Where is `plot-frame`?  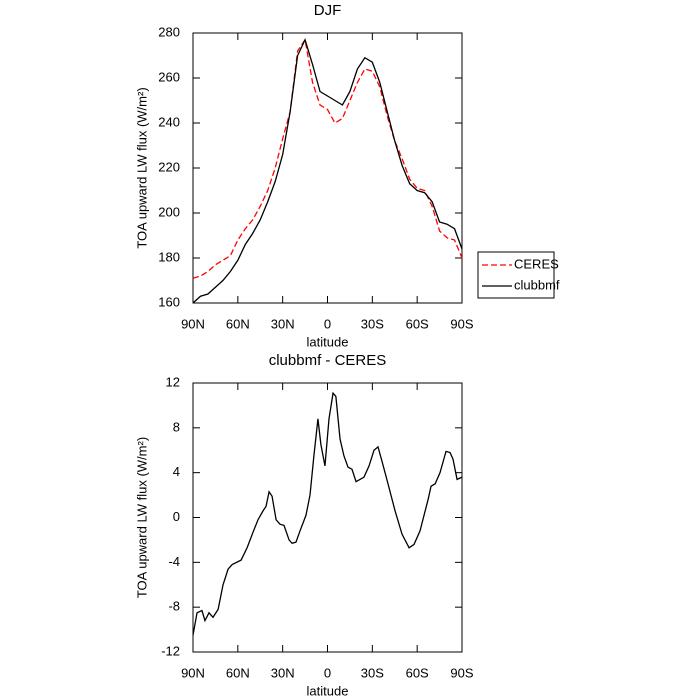
plot-frame is located at coordinates (327, 517).